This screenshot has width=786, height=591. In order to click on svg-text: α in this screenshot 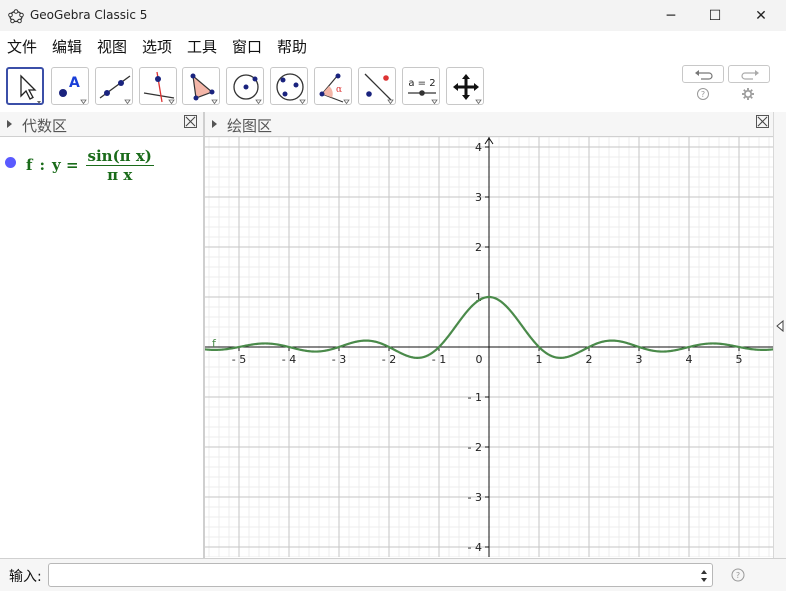, I will do `click(339, 90)`.